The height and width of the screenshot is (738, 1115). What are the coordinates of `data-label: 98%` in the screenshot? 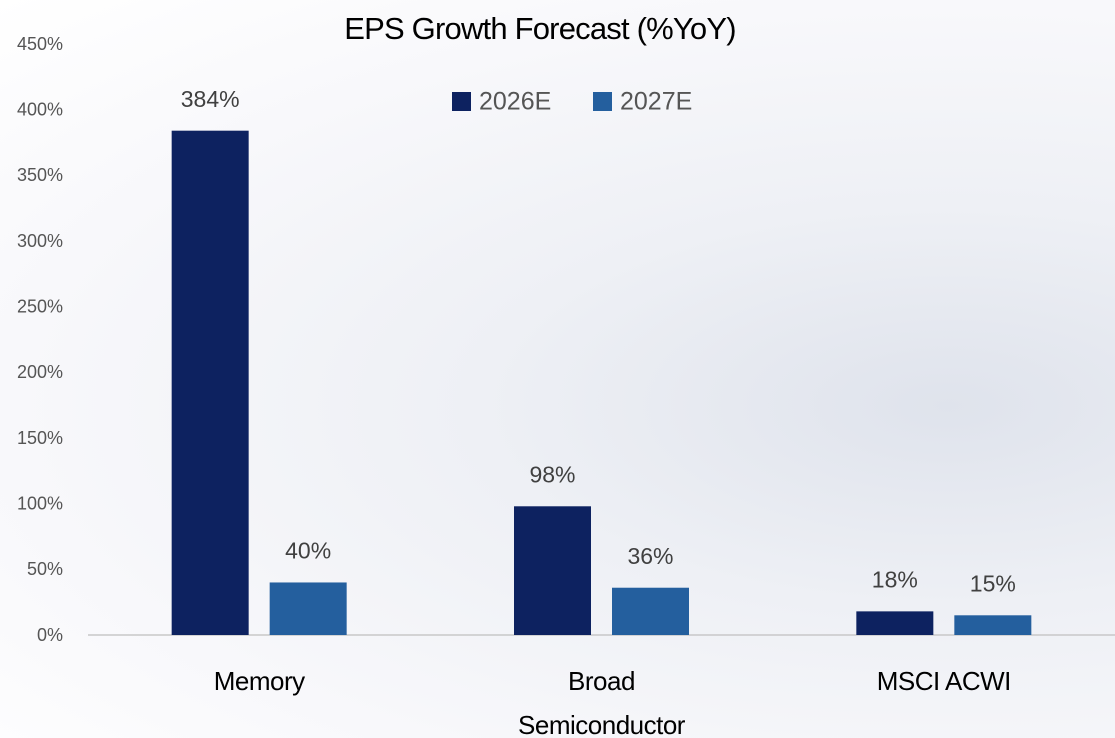 It's located at (552, 474).